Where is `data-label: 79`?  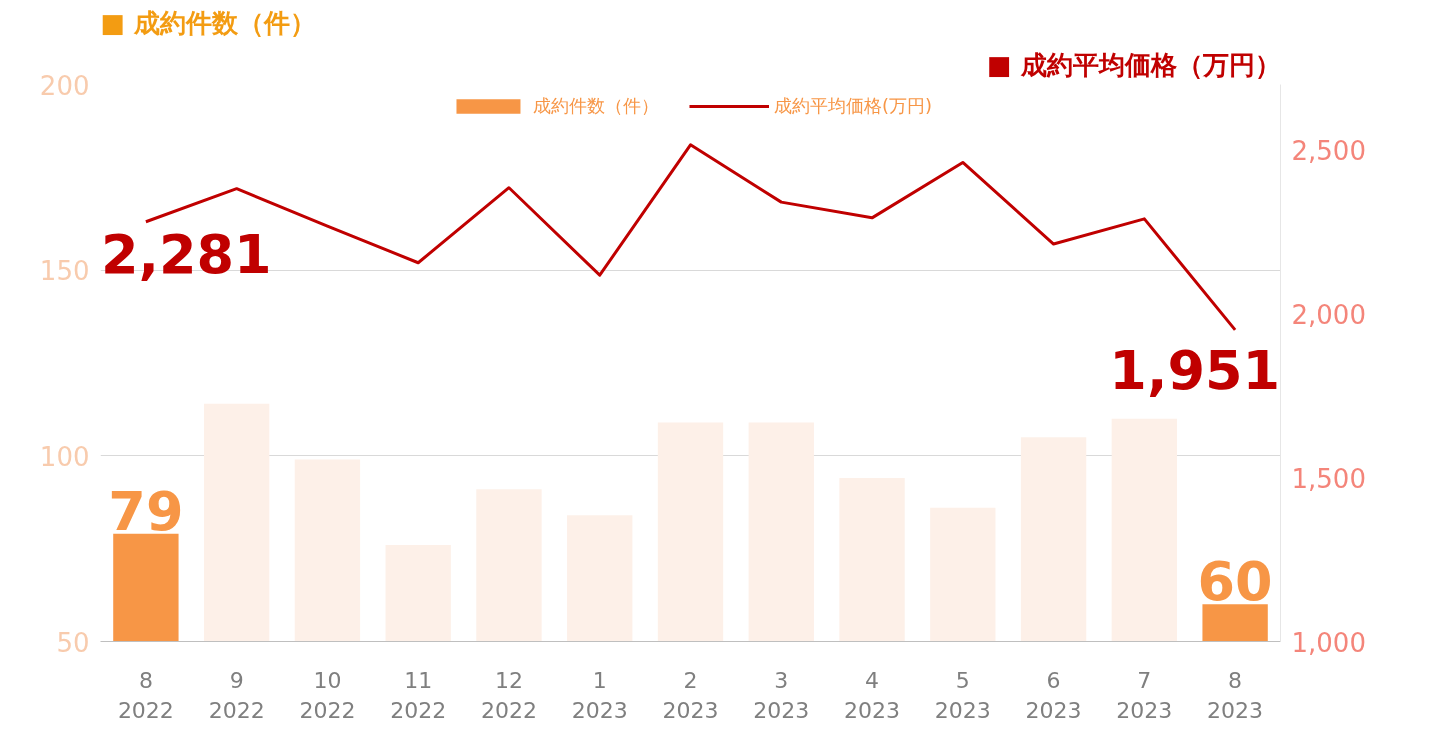
data-label: 79 is located at coordinates (146, 511).